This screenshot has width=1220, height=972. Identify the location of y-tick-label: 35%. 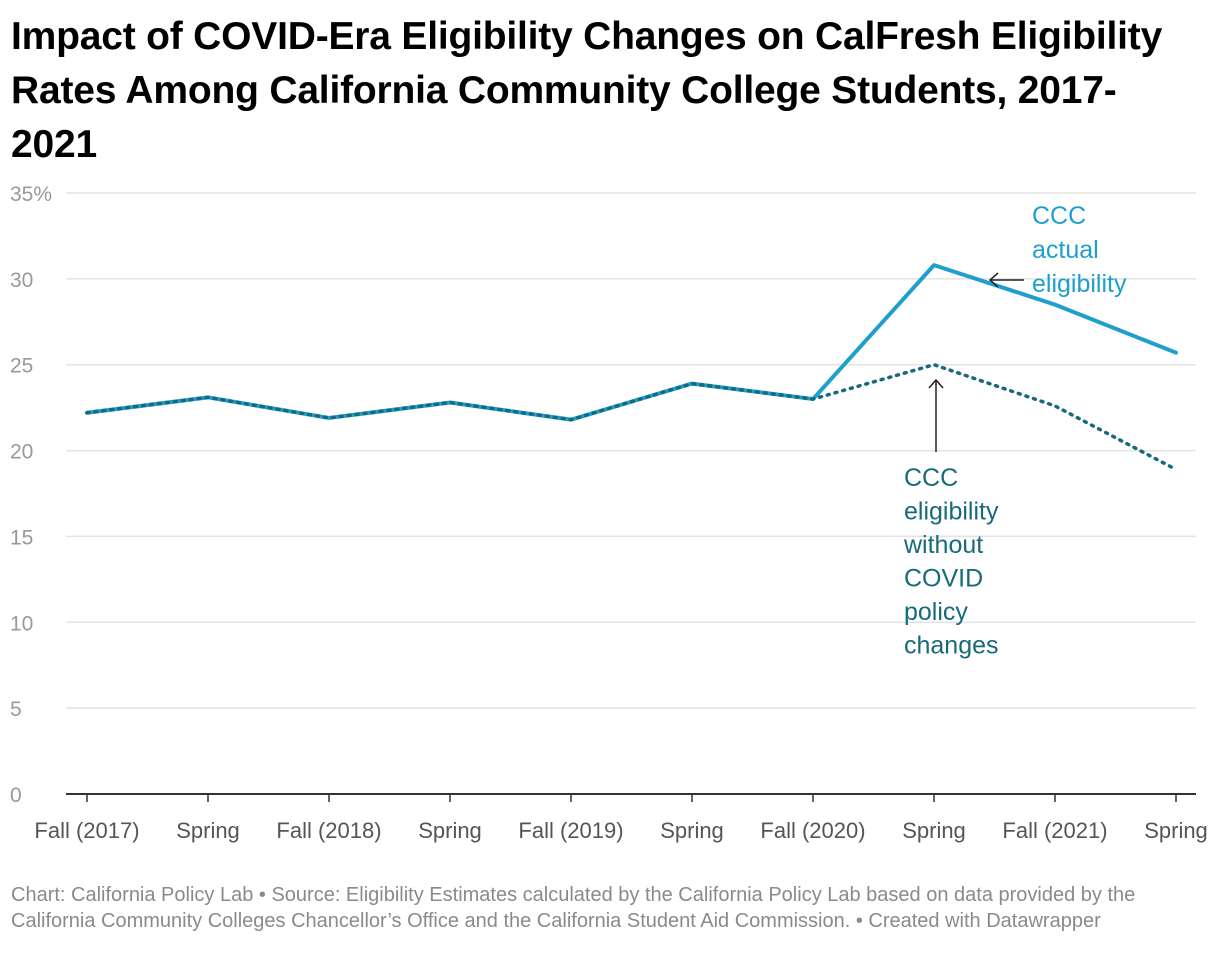
(31, 194).